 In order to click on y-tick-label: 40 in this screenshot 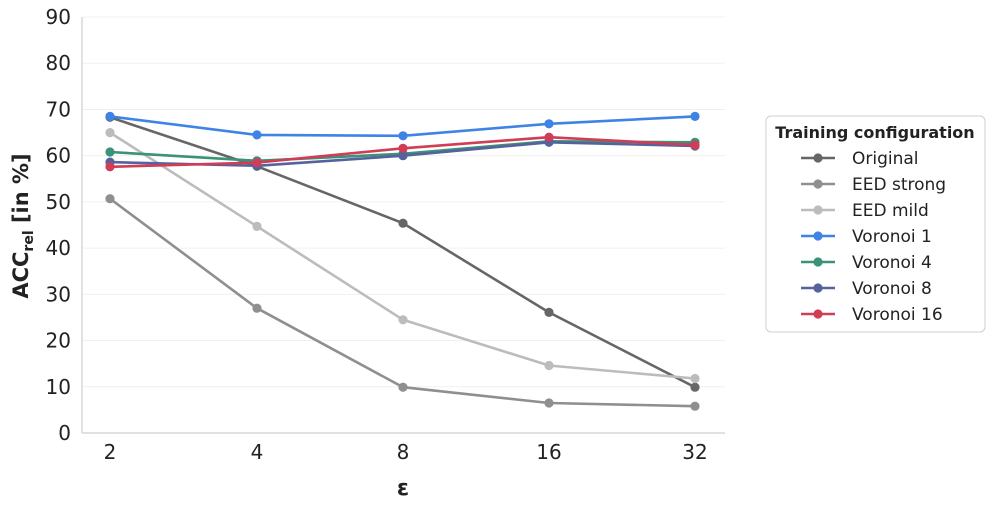, I will do `click(58, 248)`.